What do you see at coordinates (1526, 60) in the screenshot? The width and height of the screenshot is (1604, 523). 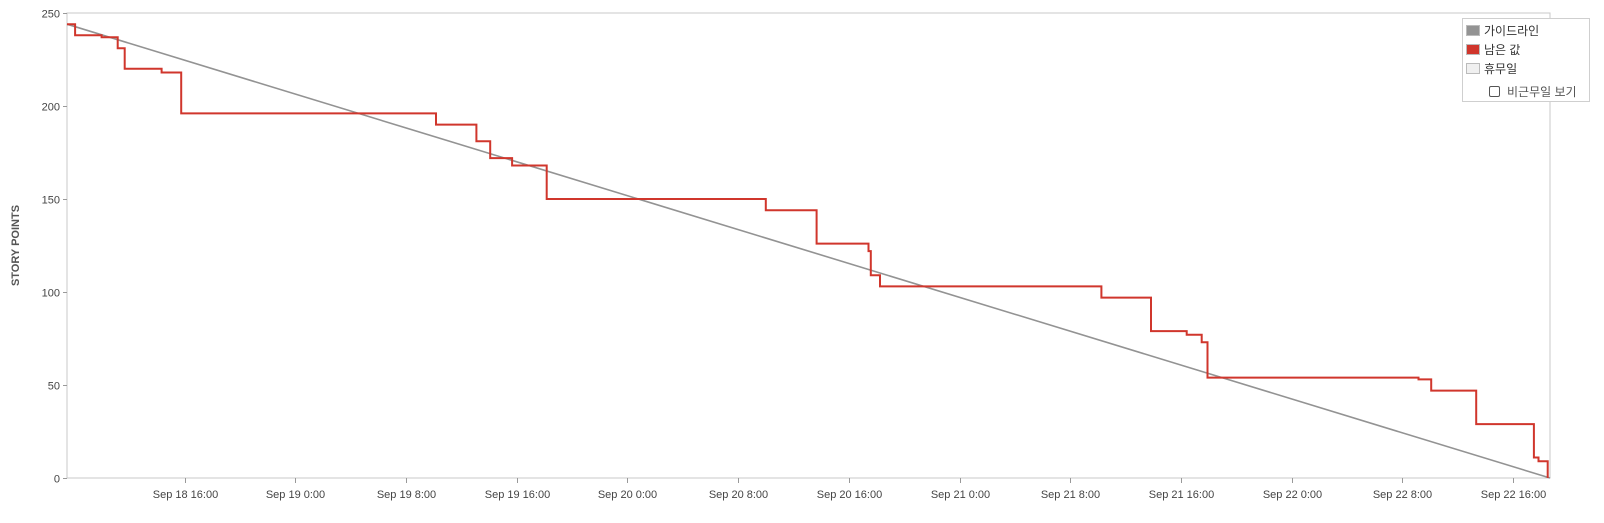 I see `chart-legend: 가이드라인 남은 값 휴무일 비근무일 보기` at bounding box center [1526, 60].